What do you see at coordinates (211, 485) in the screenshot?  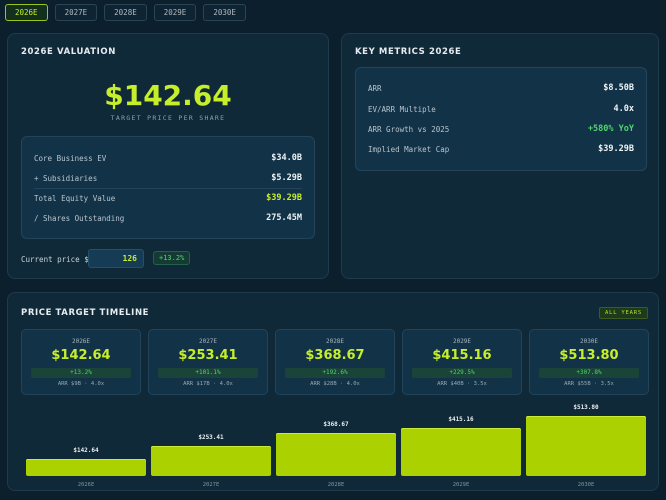 I see `bar-category-label: 2027E` at bounding box center [211, 485].